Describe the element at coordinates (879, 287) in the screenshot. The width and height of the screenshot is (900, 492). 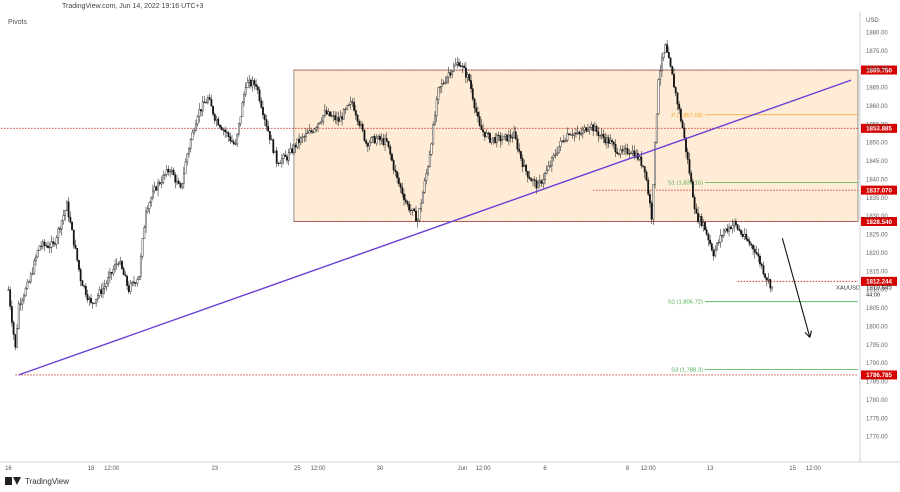
I see `current-price-label: 1810.645` at that location.